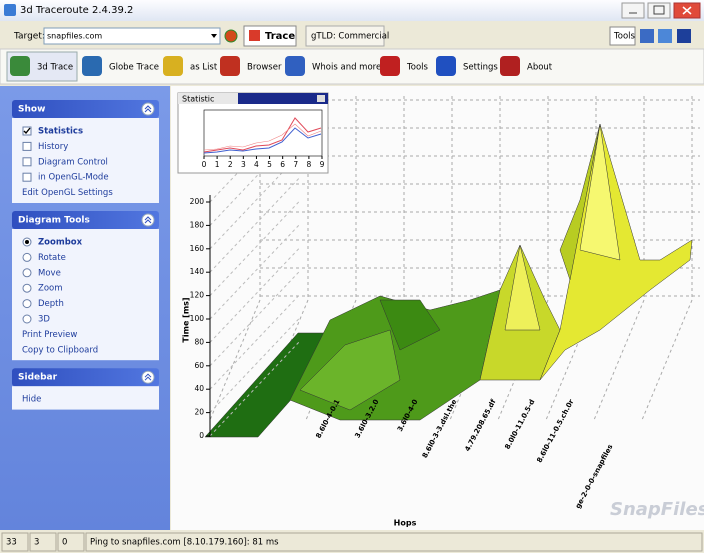 Image resolution: width=704 pixels, height=553 pixels. Describe the element at coordinates (31, 400) in the screenshot. I see `link: Hide` at that location.